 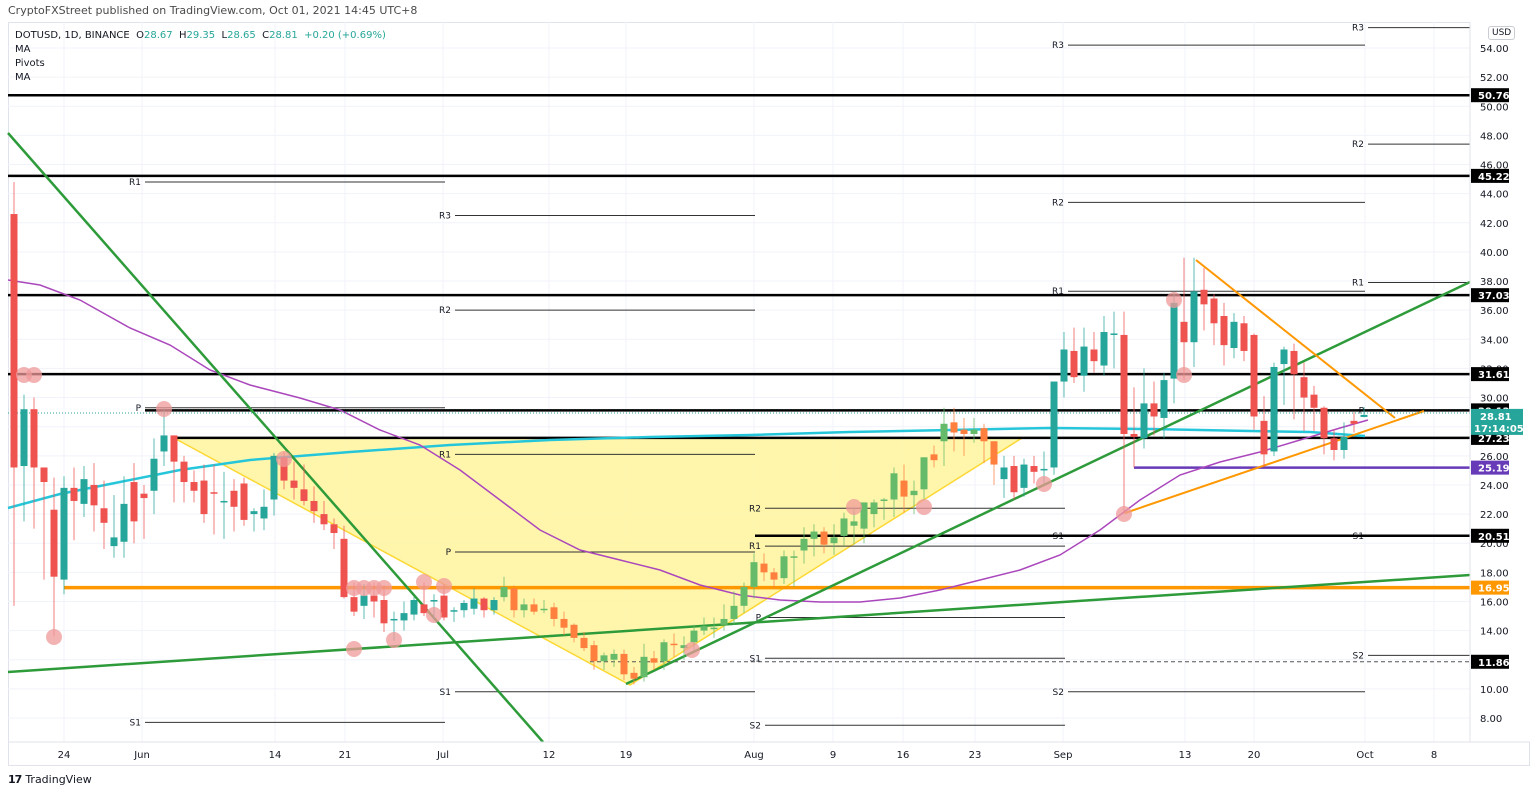 What do you see at coordinates (1500, 382) in the screenshot?
I see `price-axis` at bounding box center [1500, 382].